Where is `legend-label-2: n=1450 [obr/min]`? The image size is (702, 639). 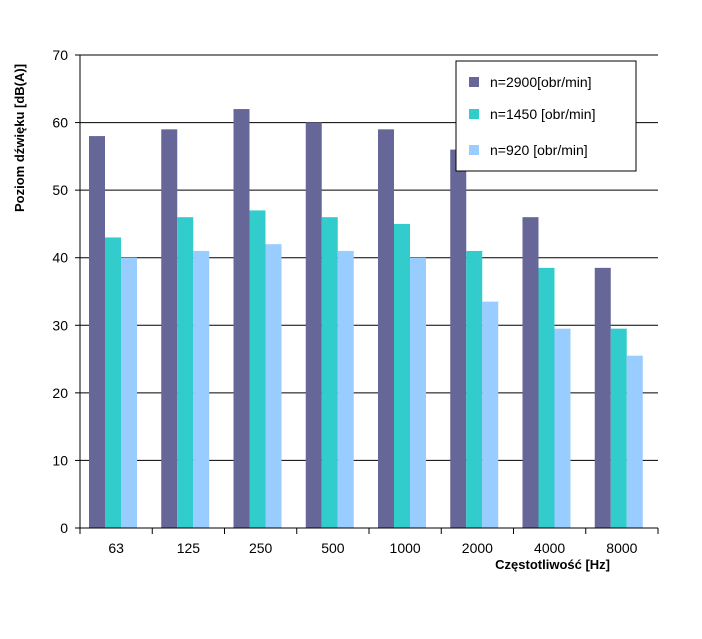 legend-label-2: n=1450 [obr/min] is located at coordinates (542, 114).